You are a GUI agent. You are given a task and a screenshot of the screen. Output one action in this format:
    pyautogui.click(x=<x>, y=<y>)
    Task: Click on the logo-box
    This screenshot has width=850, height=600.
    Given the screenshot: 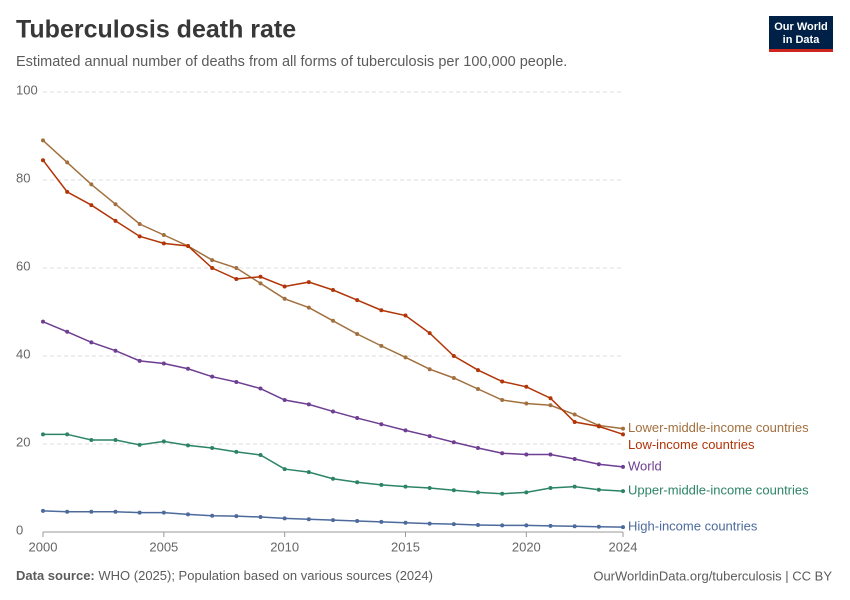 What is the action you would take?
    pyautogui.click(x=801, y=34)
    